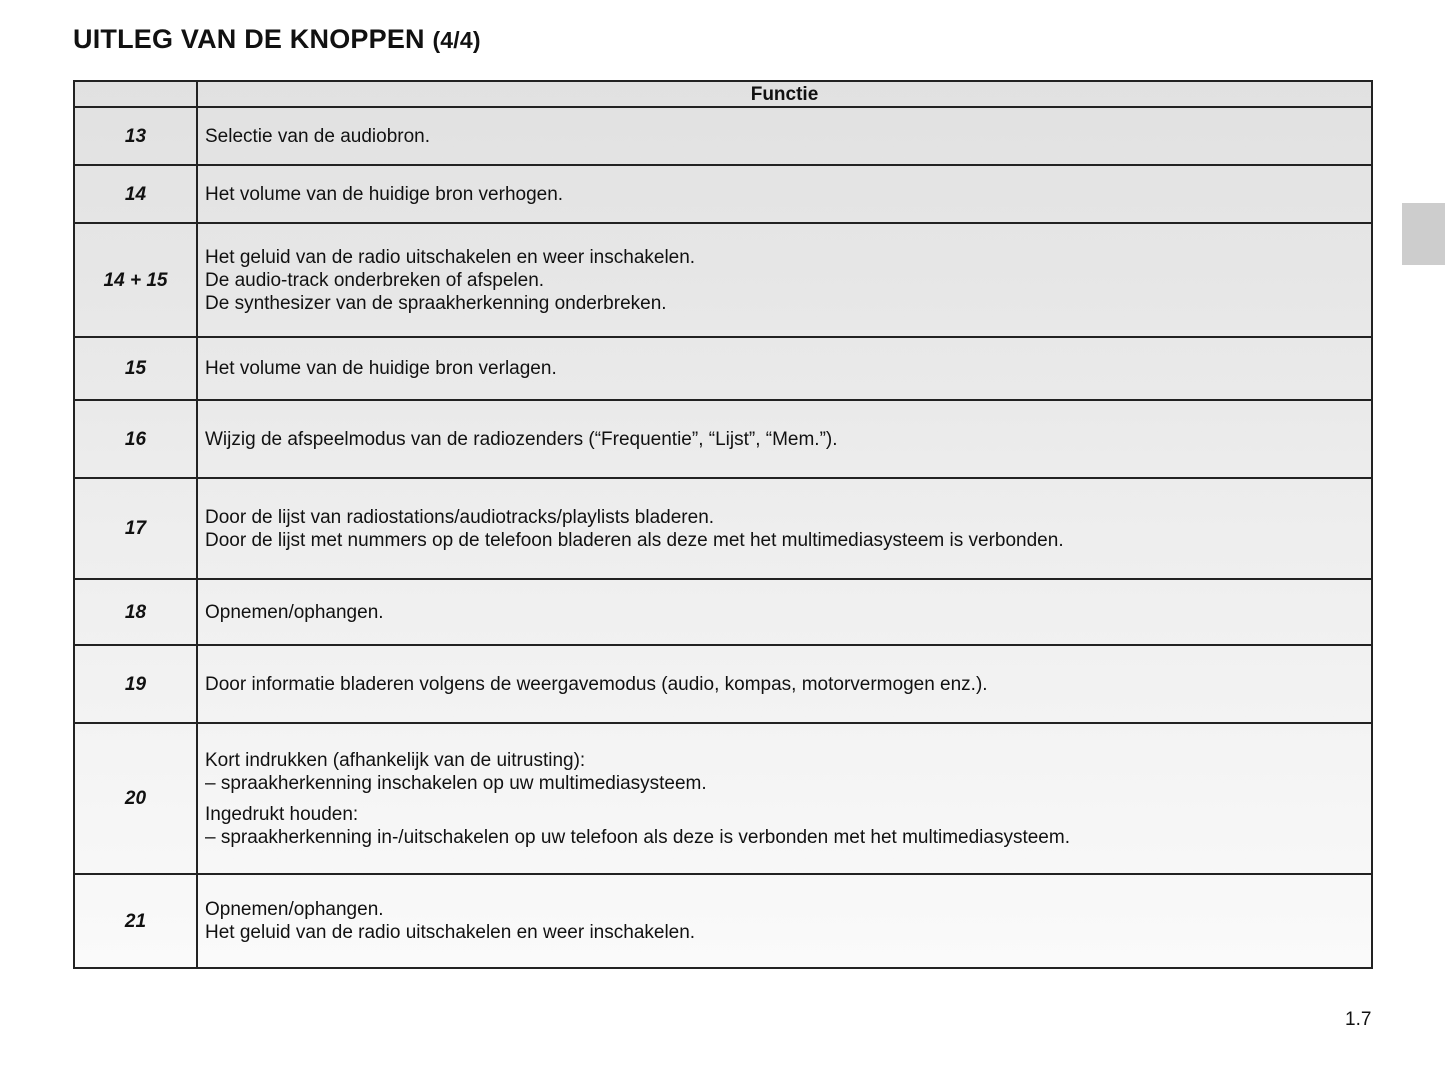 The width and height of the screenshot is (1445, 1070). I want to click on page-title: UITLEG VAN DE KNOPPEN (4/4), so click(277, 39).